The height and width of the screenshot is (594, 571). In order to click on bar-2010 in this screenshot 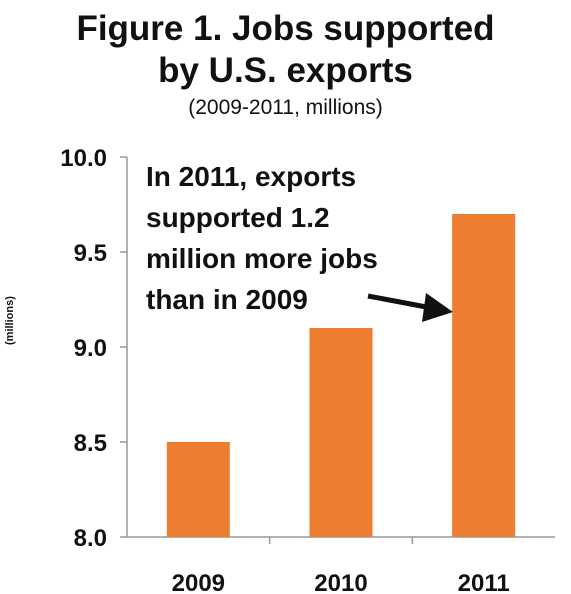, I will do `click(341, 432)`.